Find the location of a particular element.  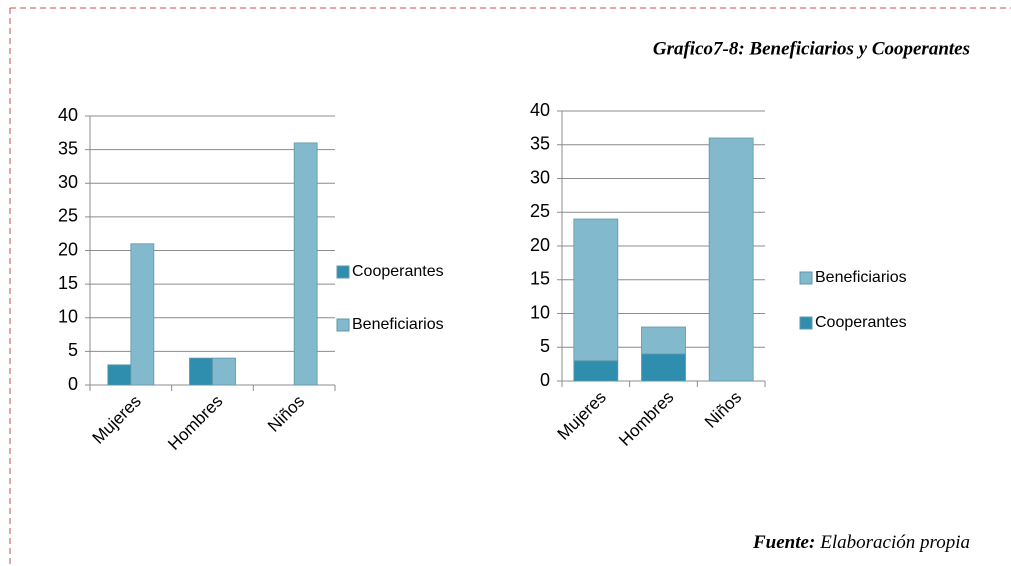

source-label: Fuente: is located at coordinates (783, 542).